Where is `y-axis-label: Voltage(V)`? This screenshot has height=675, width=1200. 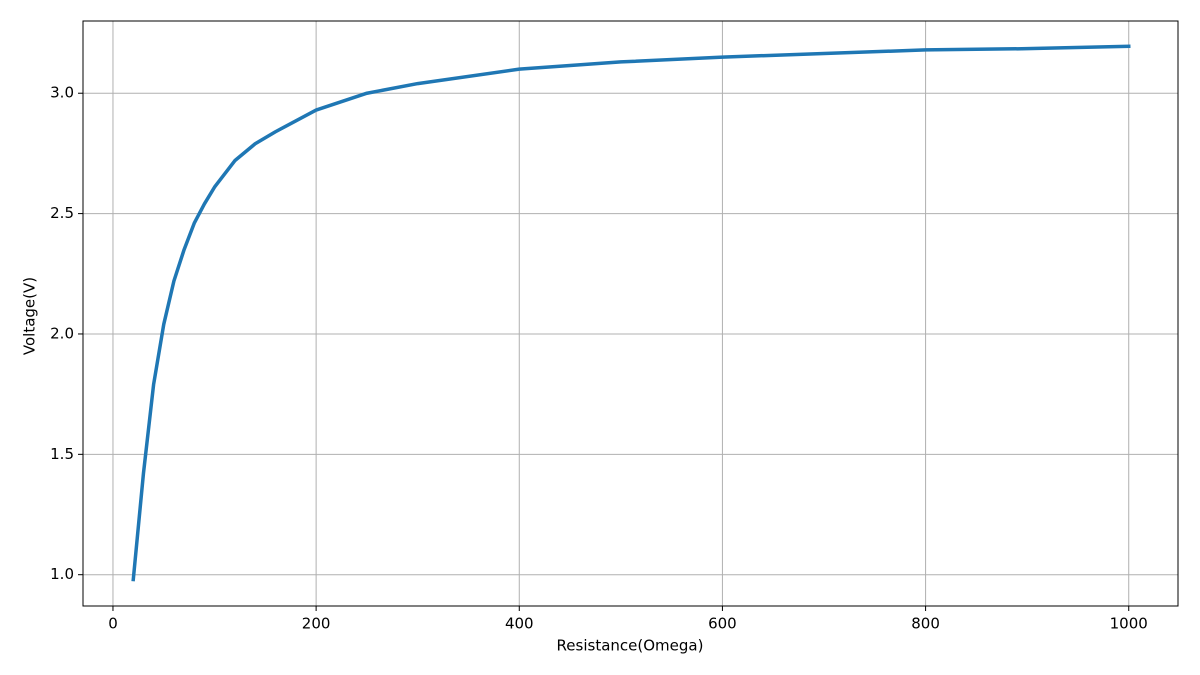 y-axis-label: Voltage(V) is located at coordinates (30, 316).